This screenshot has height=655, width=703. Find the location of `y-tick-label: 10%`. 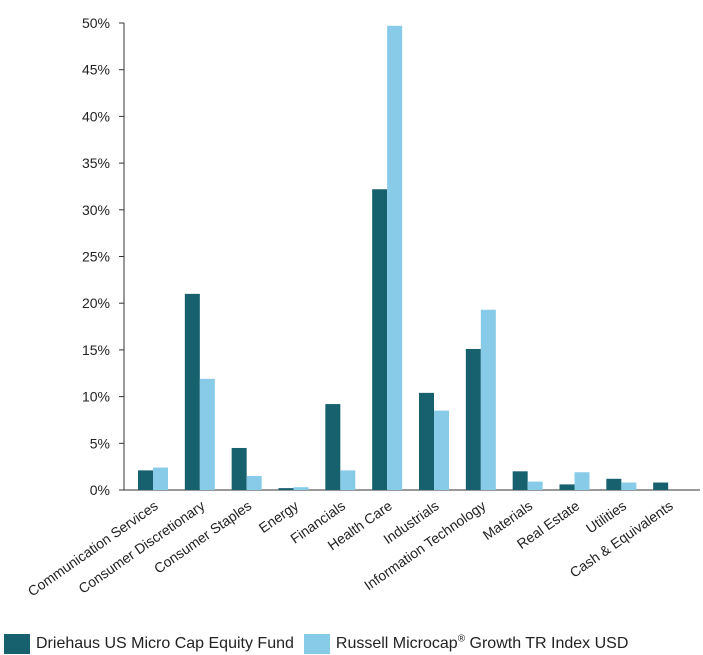

y-tick-label: 10% is located at coordinates (96, 397).